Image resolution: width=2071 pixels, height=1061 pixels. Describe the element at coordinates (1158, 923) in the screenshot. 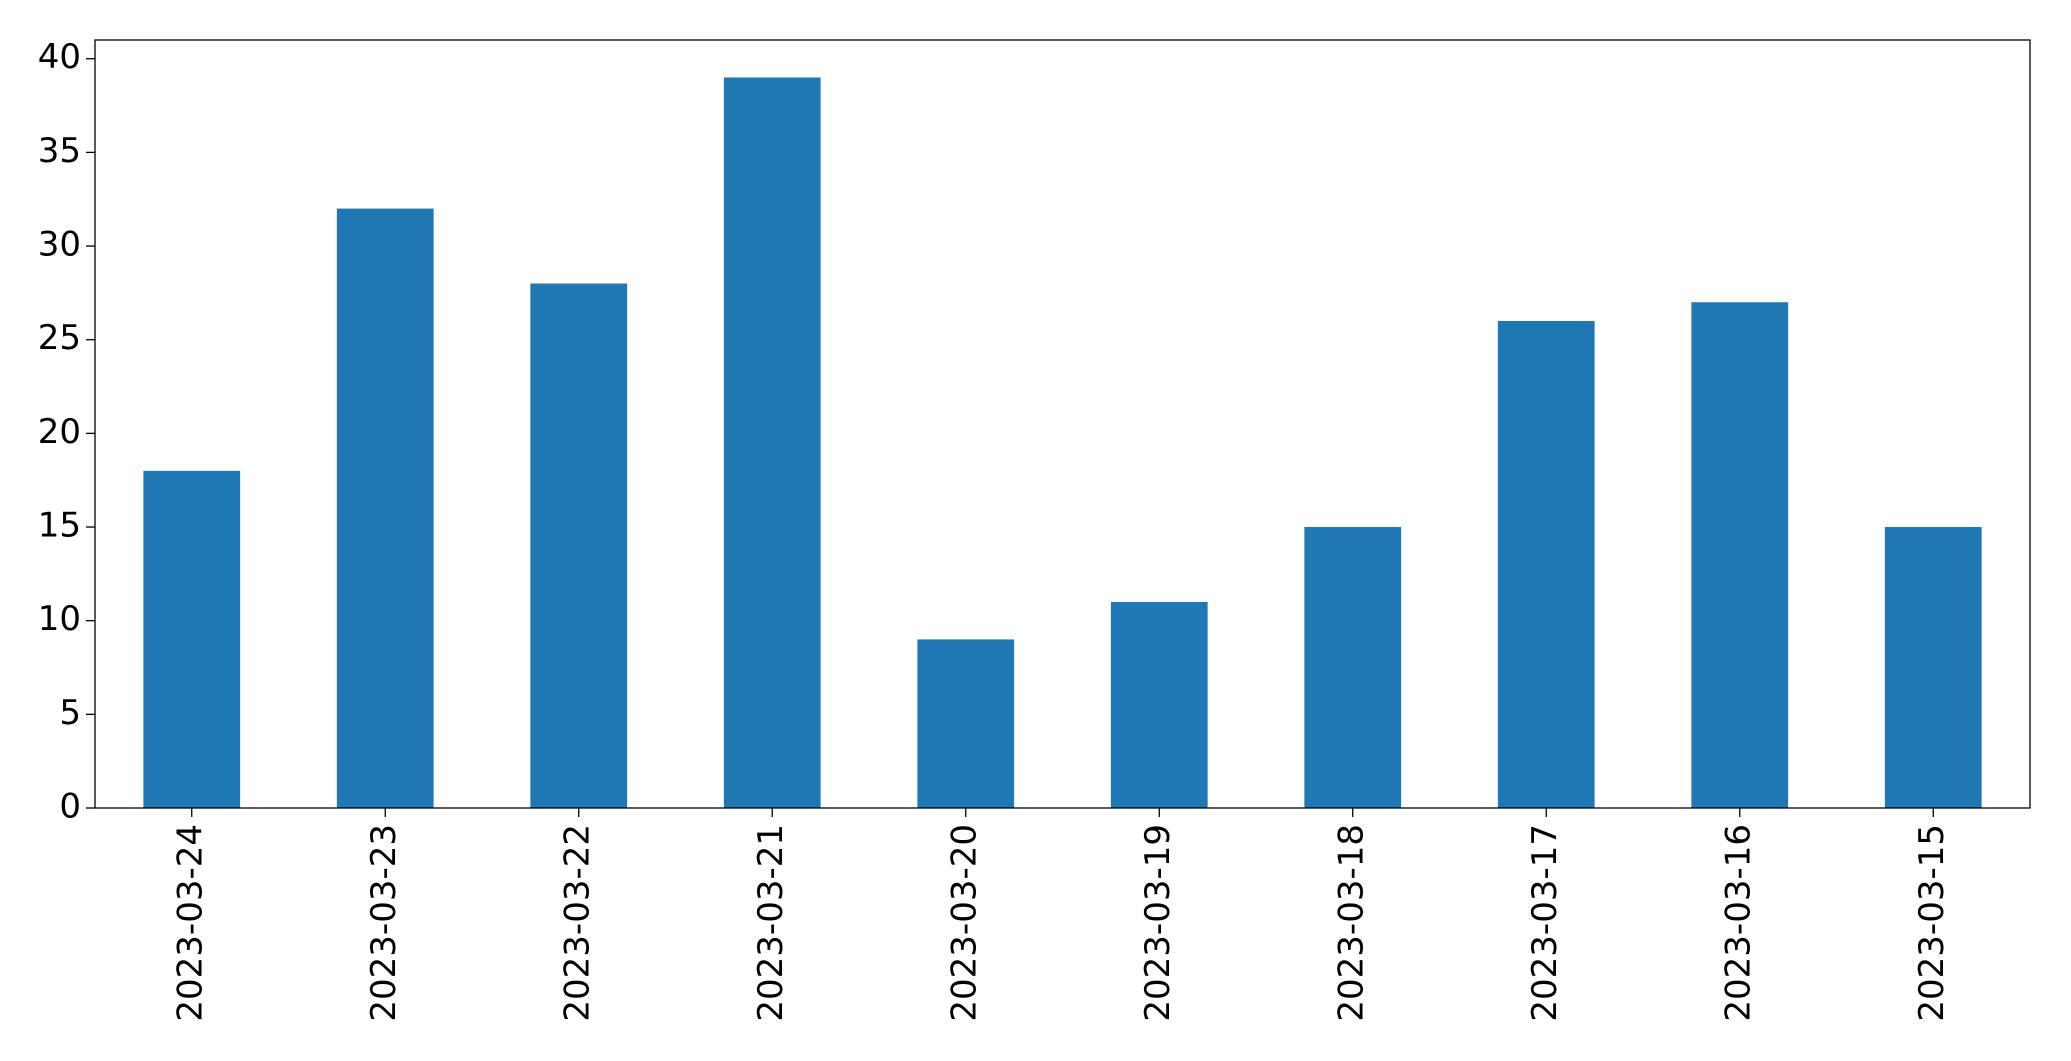

I see `x-tick-label: 2023-03-19` at that location.